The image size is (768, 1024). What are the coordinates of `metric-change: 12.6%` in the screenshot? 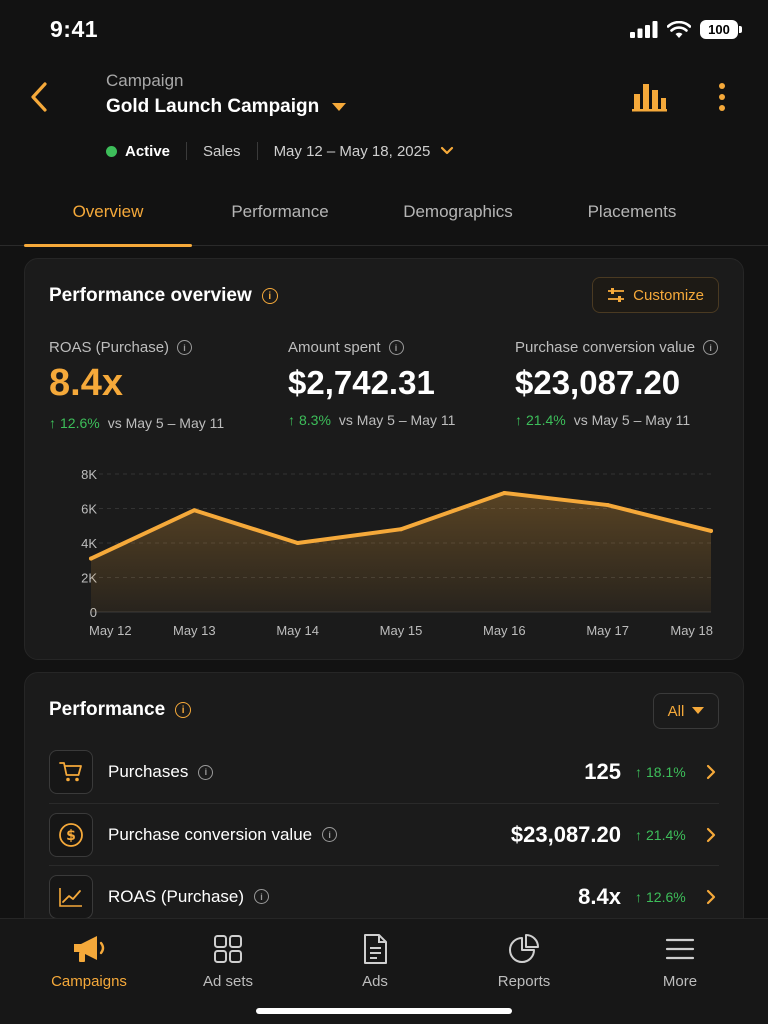 It's located at (80, 423).